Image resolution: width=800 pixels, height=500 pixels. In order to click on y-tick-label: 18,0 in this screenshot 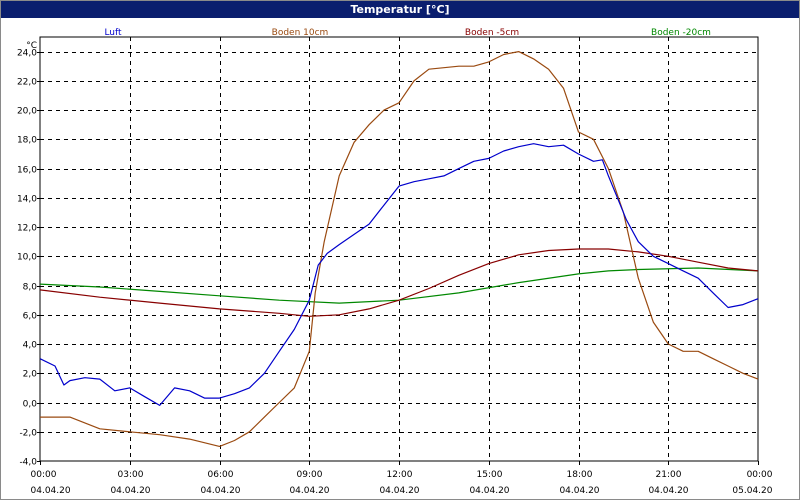, I will do `click(27, 141)`.